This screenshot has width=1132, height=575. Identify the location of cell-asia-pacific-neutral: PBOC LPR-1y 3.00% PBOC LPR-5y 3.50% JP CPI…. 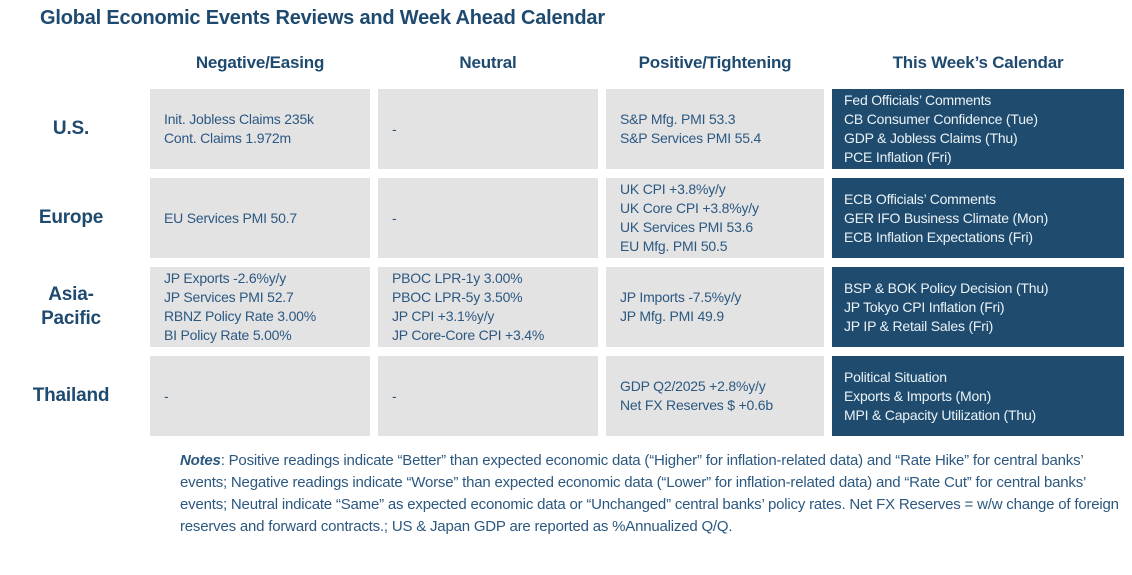
(488, 307).